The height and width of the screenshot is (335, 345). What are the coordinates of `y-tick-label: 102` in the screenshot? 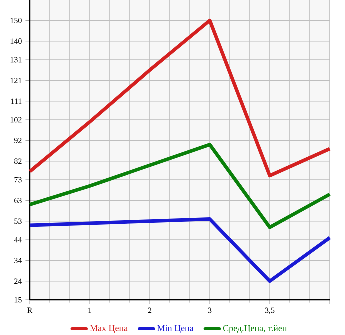 It's located at (16, 120).